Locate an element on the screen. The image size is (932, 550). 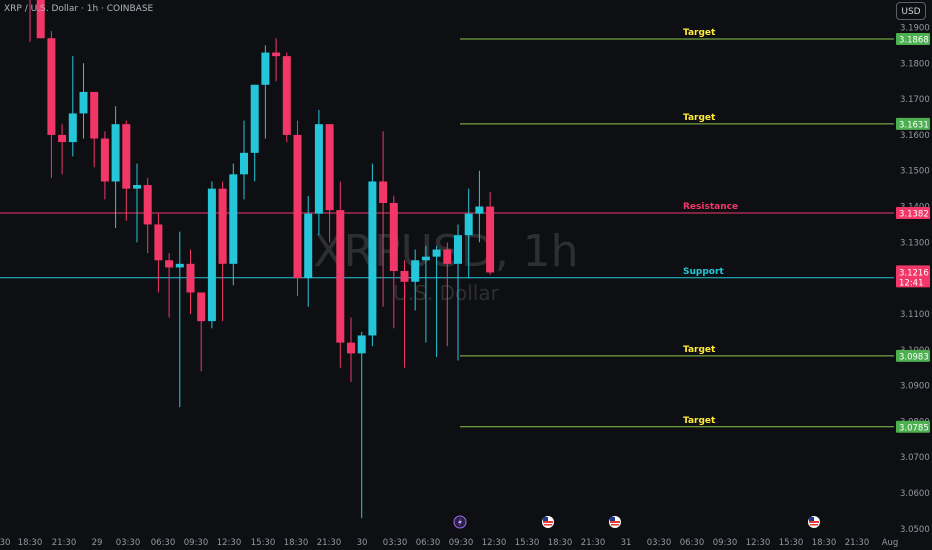
level-label-resistance: Resistance is located at coordinates (710, 207).